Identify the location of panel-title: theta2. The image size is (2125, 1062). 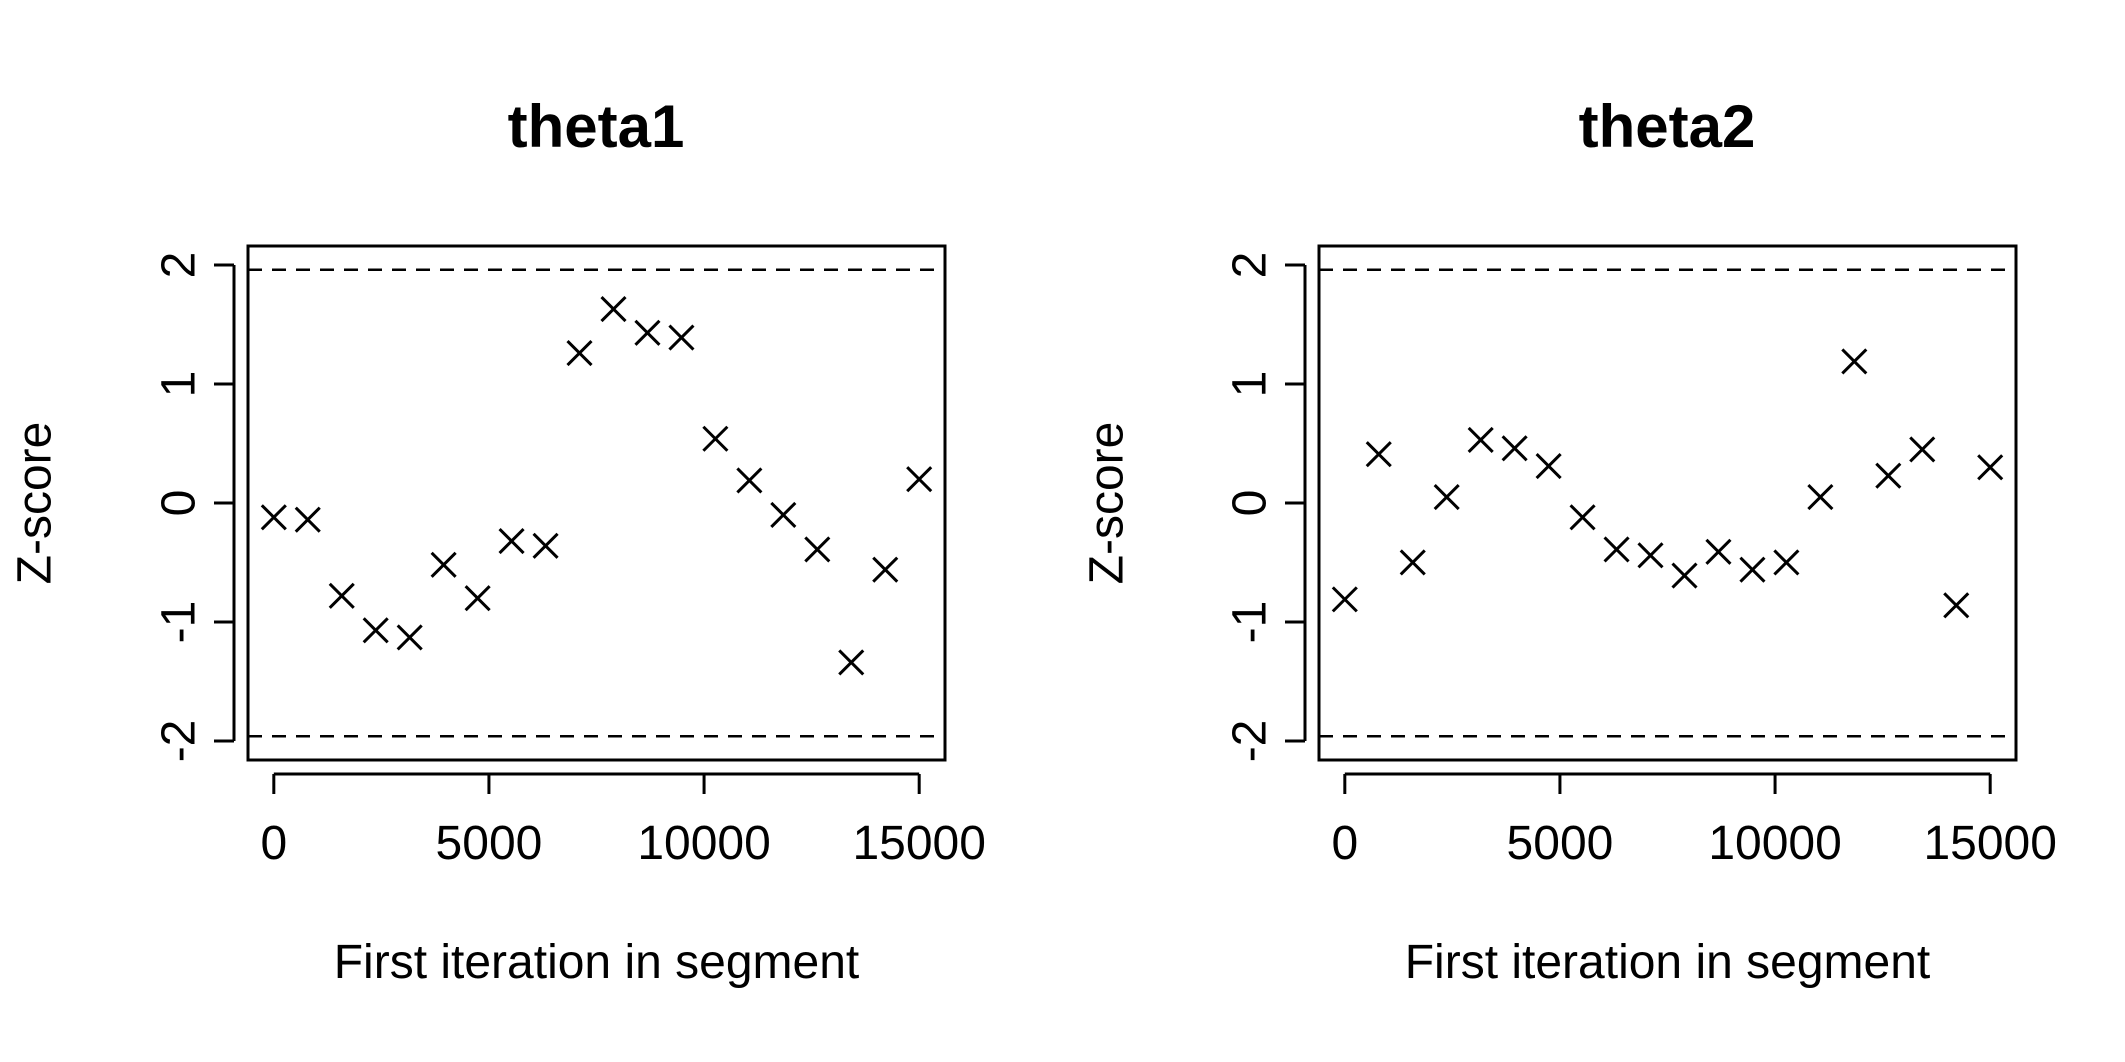
(1667, 126).